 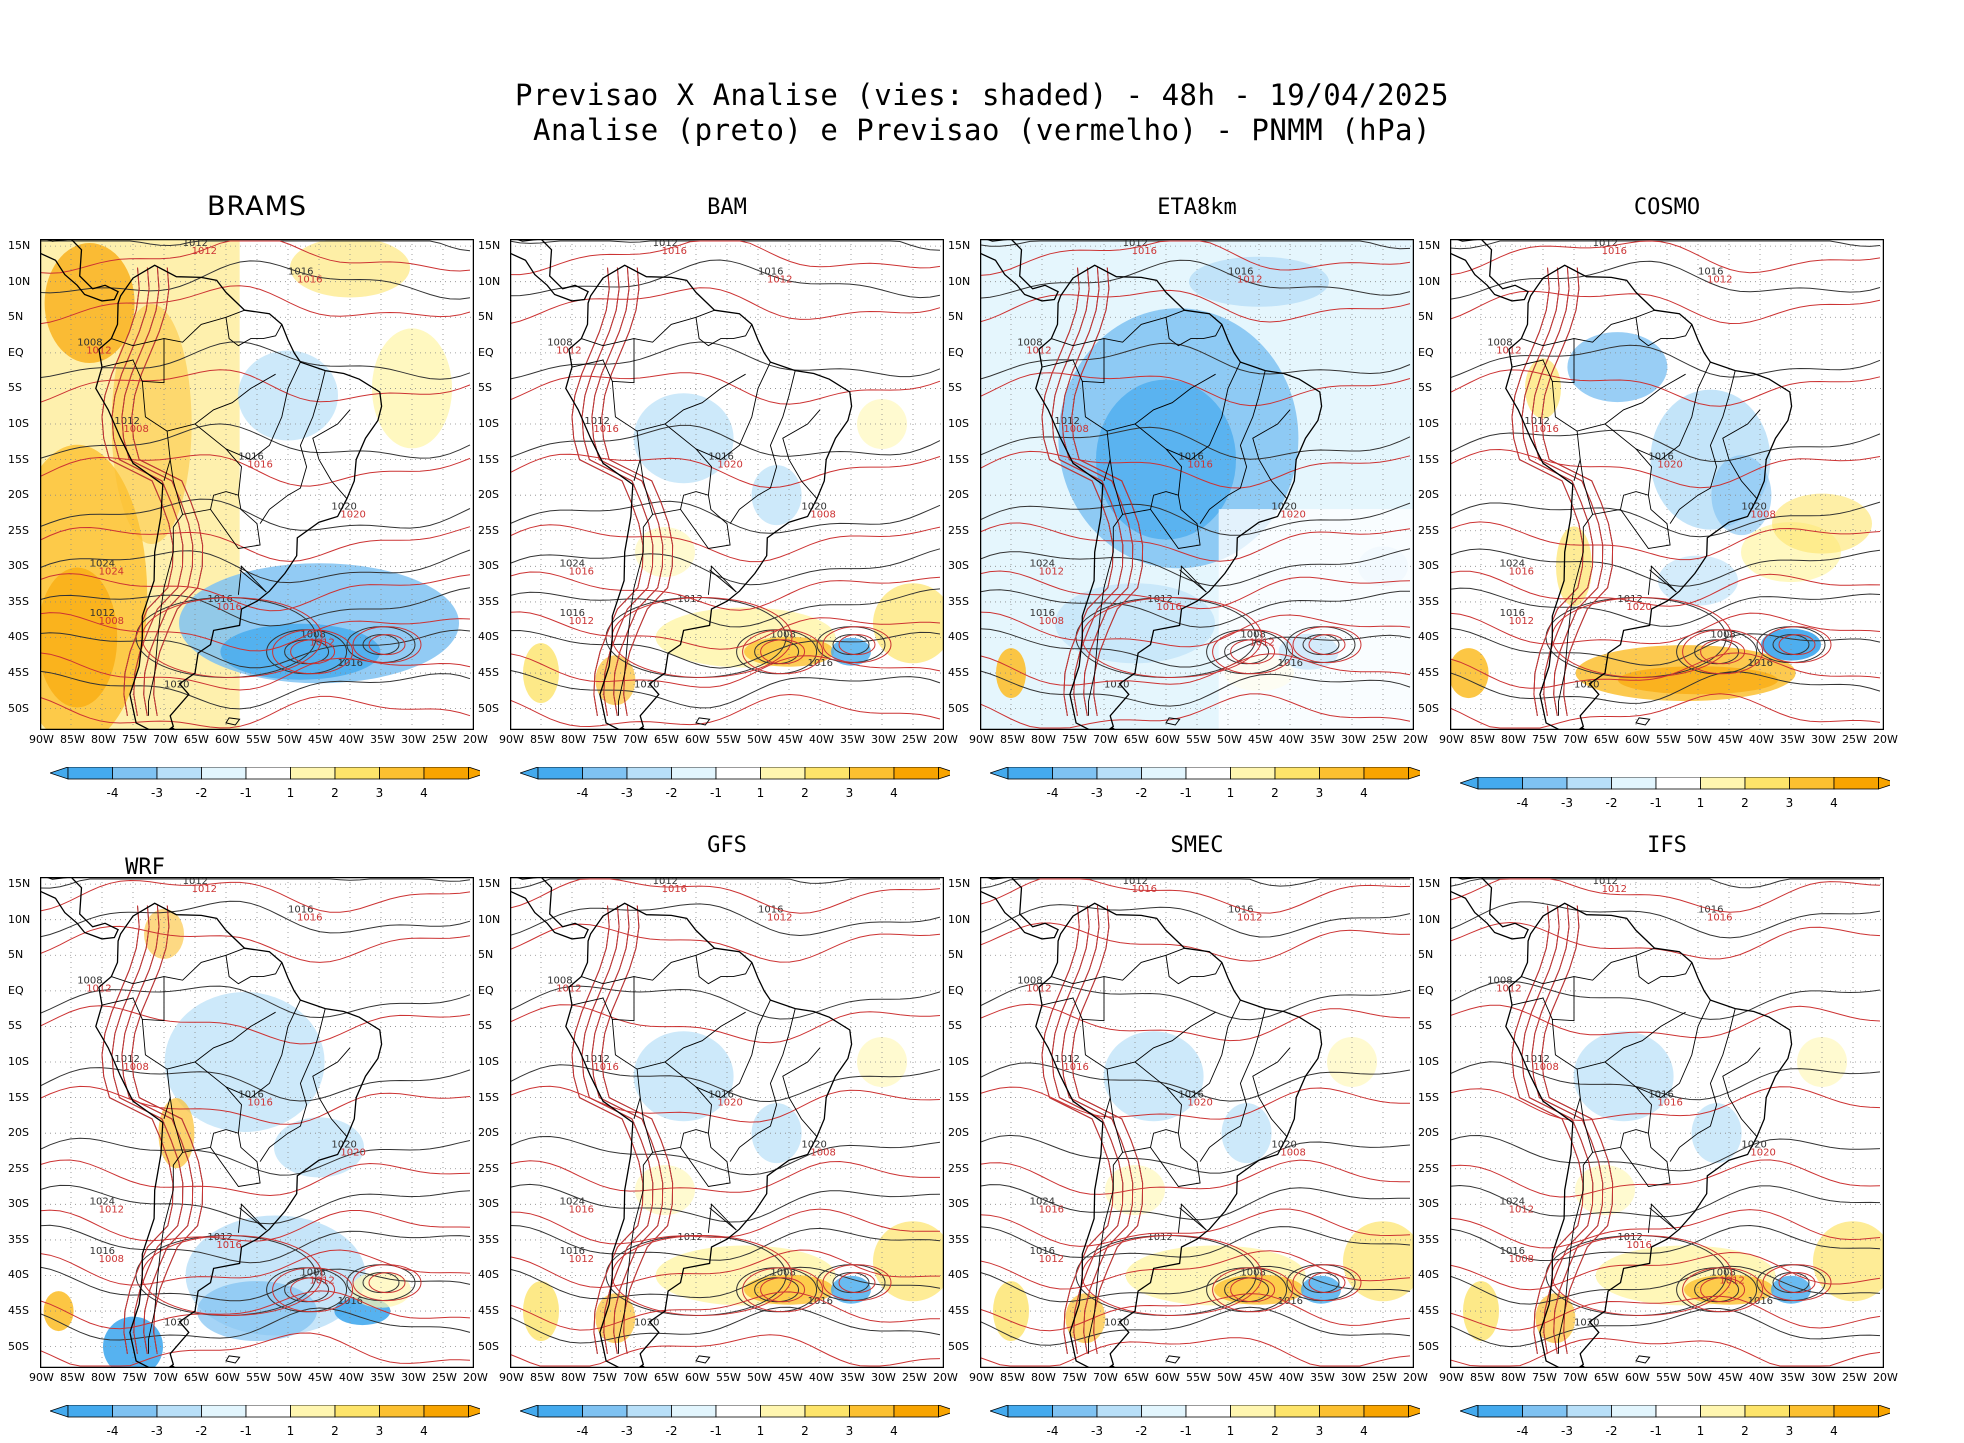 I want to click on lat-tick-label: 30S, so click(x=18, y=1204).